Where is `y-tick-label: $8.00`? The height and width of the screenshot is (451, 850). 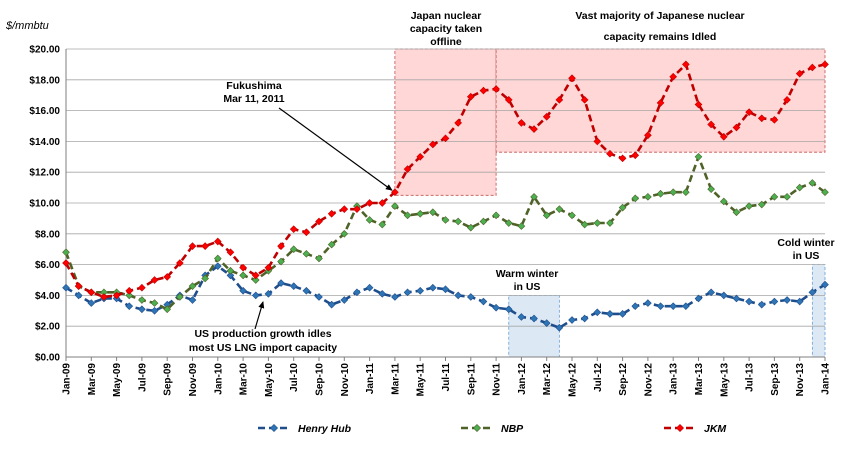 y-tick-label: $8.00 is located at coordinates (47, 234).